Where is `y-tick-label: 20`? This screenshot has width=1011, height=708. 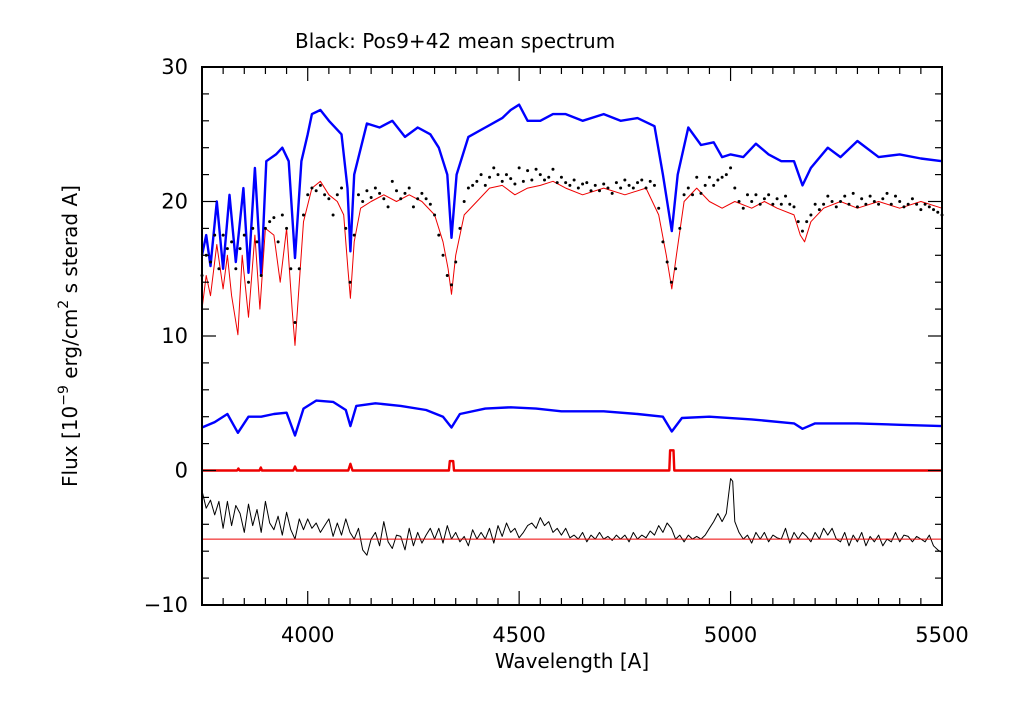 y-tick-label: 20 is located at coordinates (174, 202).